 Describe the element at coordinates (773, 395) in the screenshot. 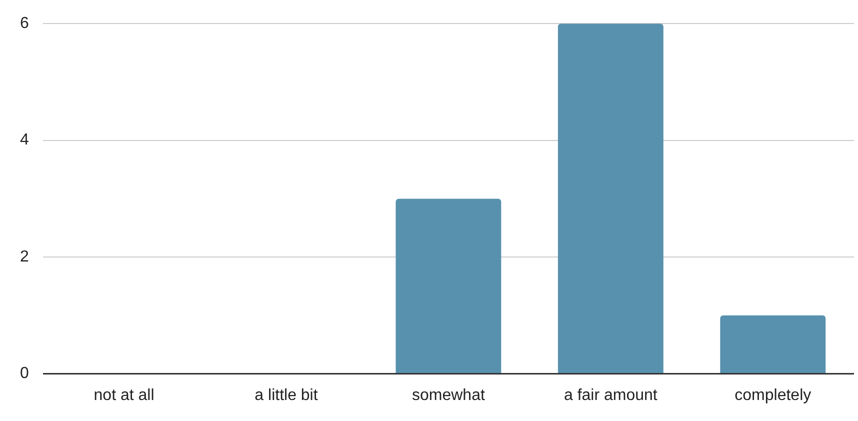

I see `x-tick-label: completely` at that location.